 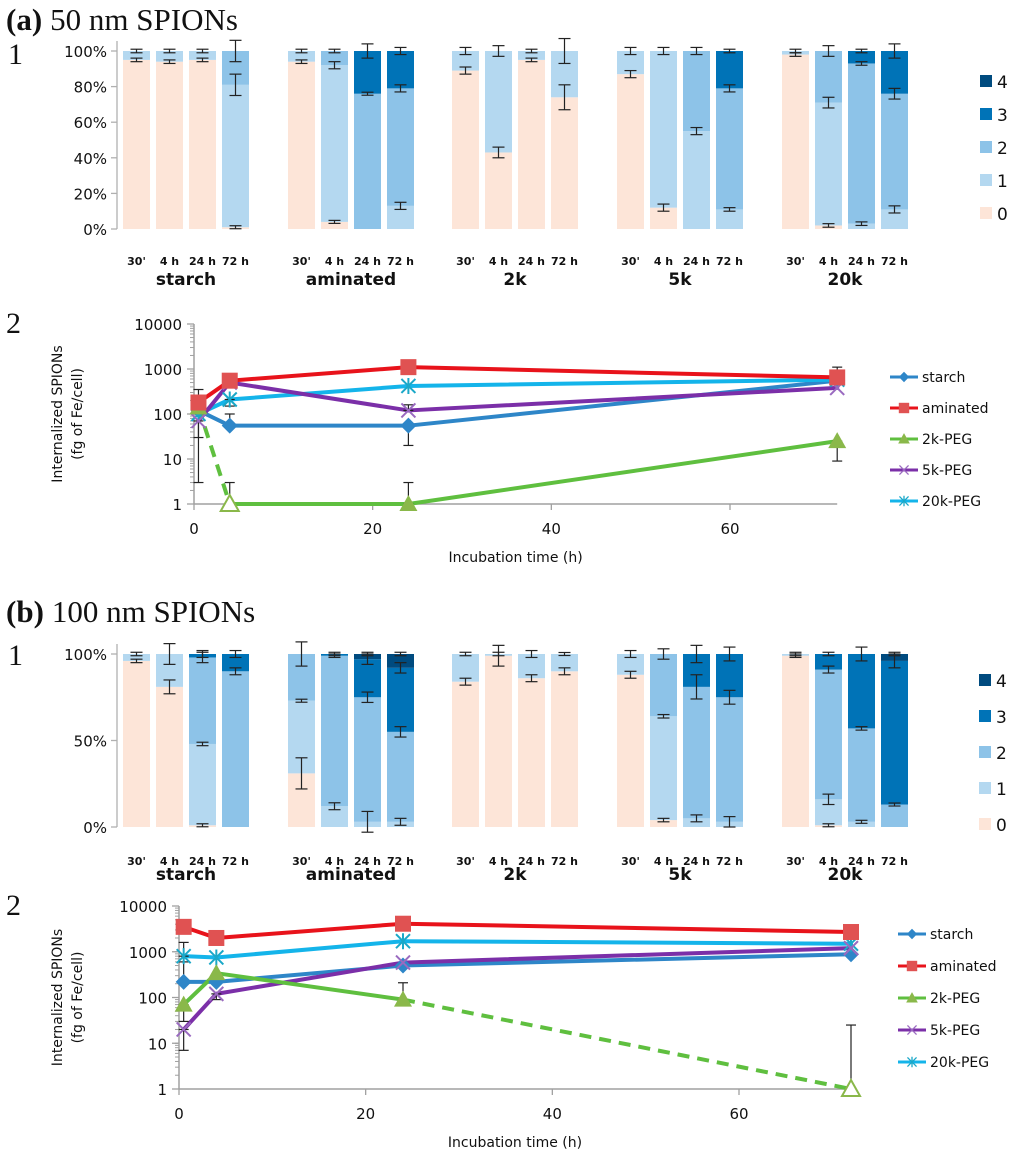 What do you see at coordinates (235, 861) in the screenshot?
I see `time-label: 72 h` at bounding box center [235, 861].